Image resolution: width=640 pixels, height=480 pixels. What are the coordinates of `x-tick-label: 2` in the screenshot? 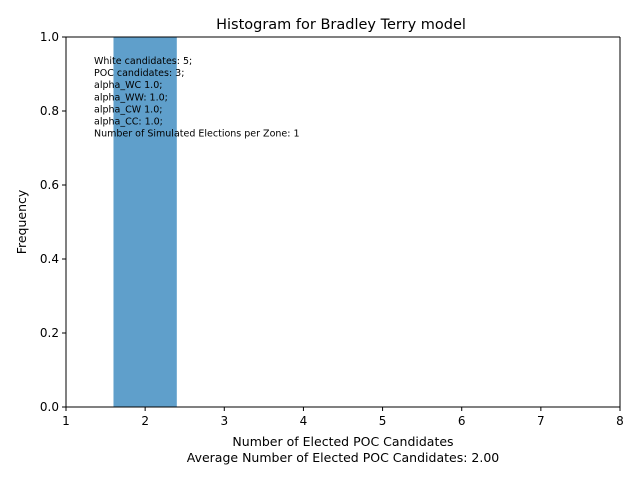 It's located at (145, 421).